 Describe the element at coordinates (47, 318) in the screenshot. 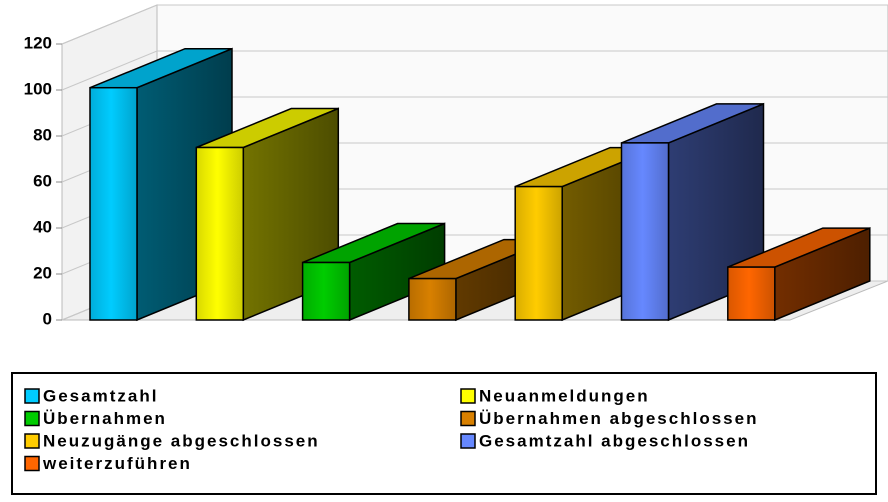

I see `y-tick-label: 0` at that location.